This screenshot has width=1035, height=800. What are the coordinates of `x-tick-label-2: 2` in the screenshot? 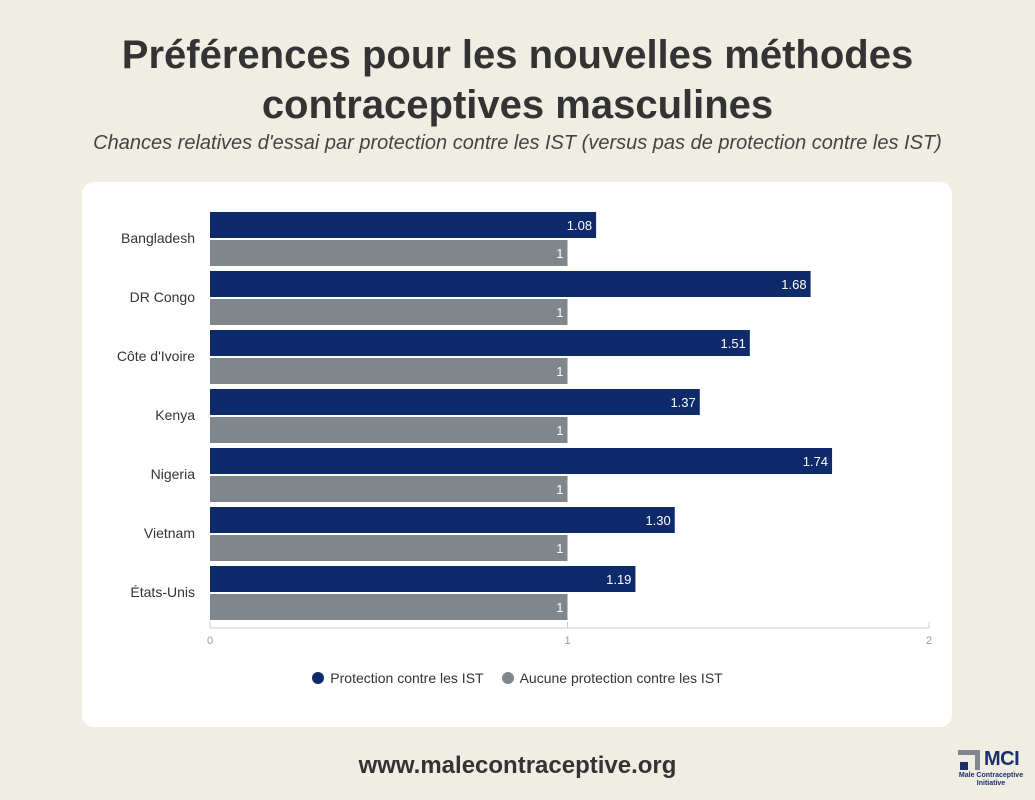 It's located at (929, 641).